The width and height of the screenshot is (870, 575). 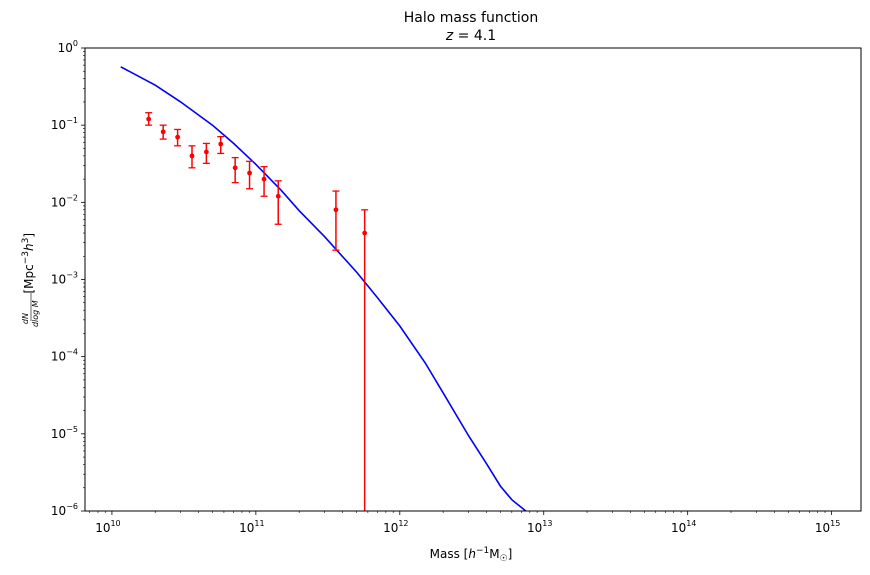 I want to click on x-tick-label: 1012, so click(x=395, y=527).